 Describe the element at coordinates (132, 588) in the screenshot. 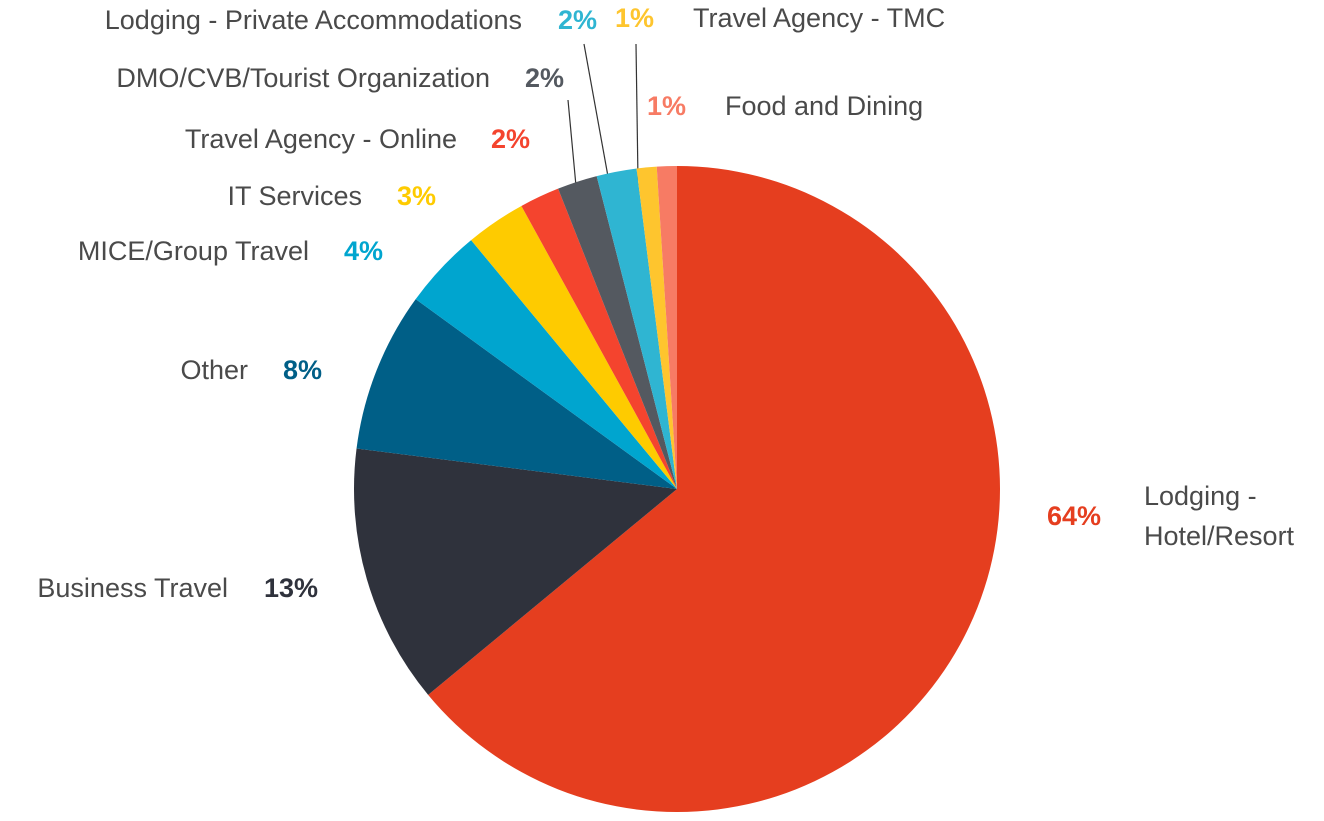

I see `slice-label: Business Travel` at that location.